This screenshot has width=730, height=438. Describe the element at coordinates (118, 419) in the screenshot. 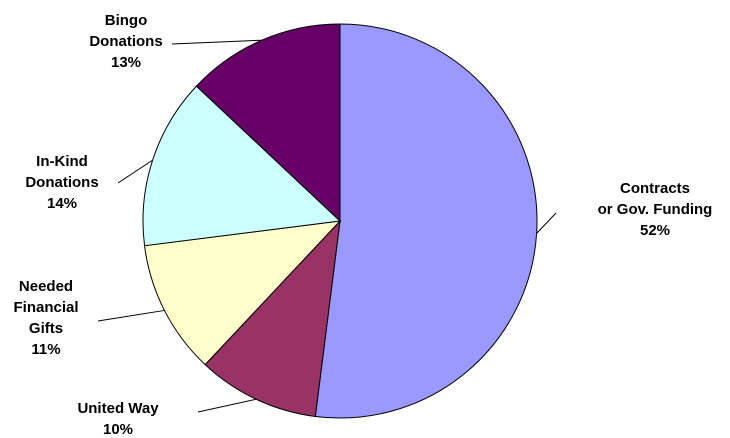

I see `slice-label-1: United Way 10%` at that location.